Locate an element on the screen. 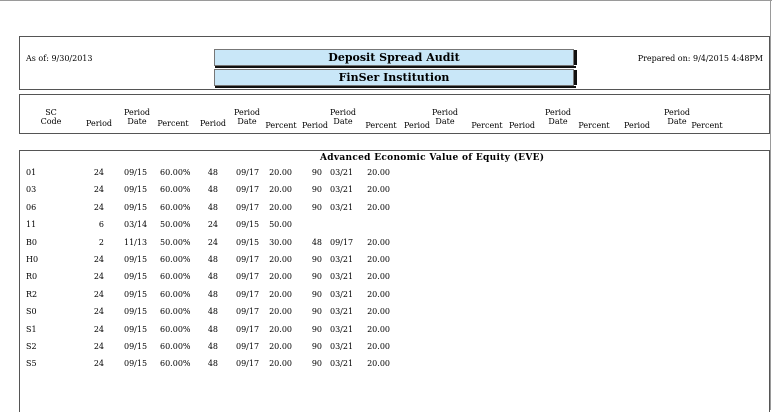 Image resolution: width=772 pixels, height=412 pixels. cell-code: S0 is located at coordinates (31, 312).